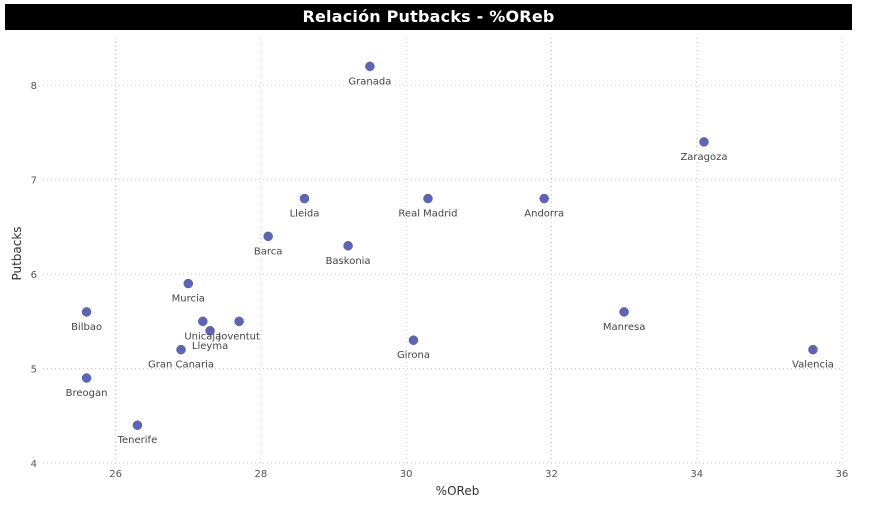 The width and height of the screenshot is (871, 513). I want to click on point-label: Joventut, so click(238, 336).